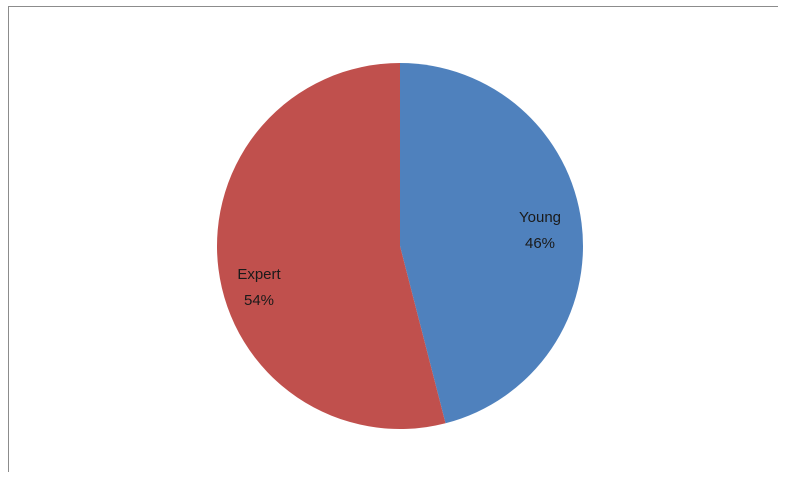  I want to click on pie-labels: Young 46% Expert 54%, so click(399, 259).